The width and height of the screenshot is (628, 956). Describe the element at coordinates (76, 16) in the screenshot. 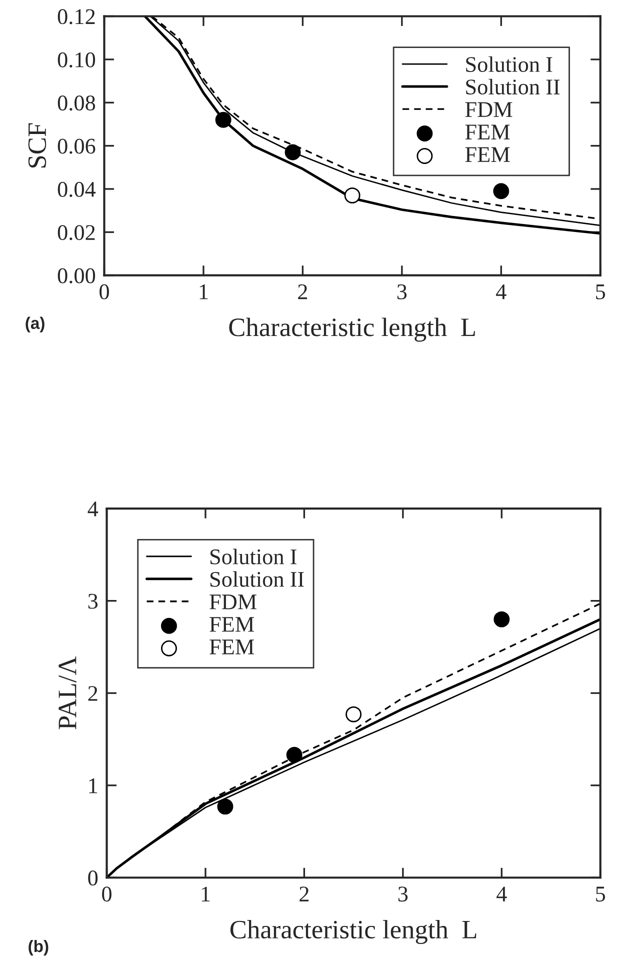

I see `y-tick-label: 0.12` at that location.